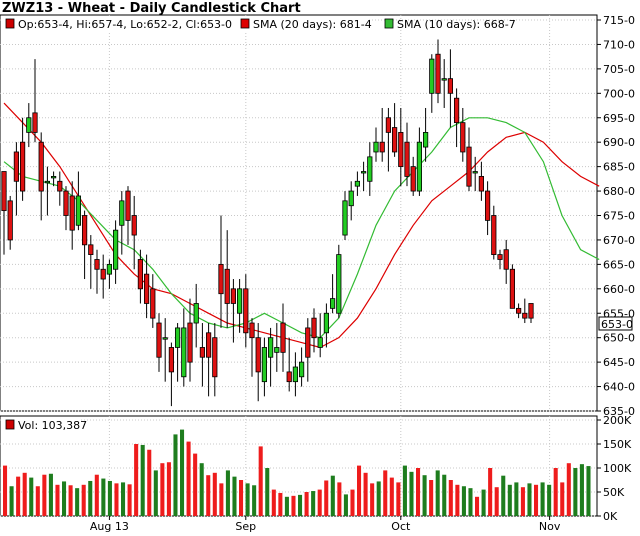 The height and width of the screenshot is (536, 640). I want to click on price-tick-label: 640-0, so click(619, 387).